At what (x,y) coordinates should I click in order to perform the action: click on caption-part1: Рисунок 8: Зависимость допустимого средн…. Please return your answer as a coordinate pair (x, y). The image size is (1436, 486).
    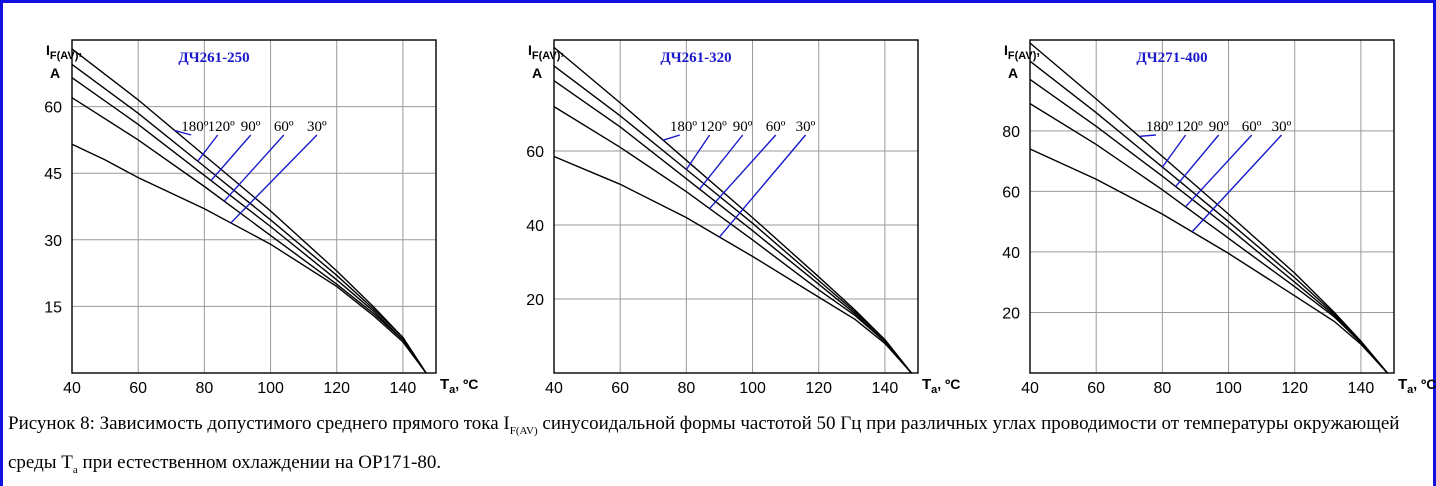
    Looking at the image, I should click on (259, 423).